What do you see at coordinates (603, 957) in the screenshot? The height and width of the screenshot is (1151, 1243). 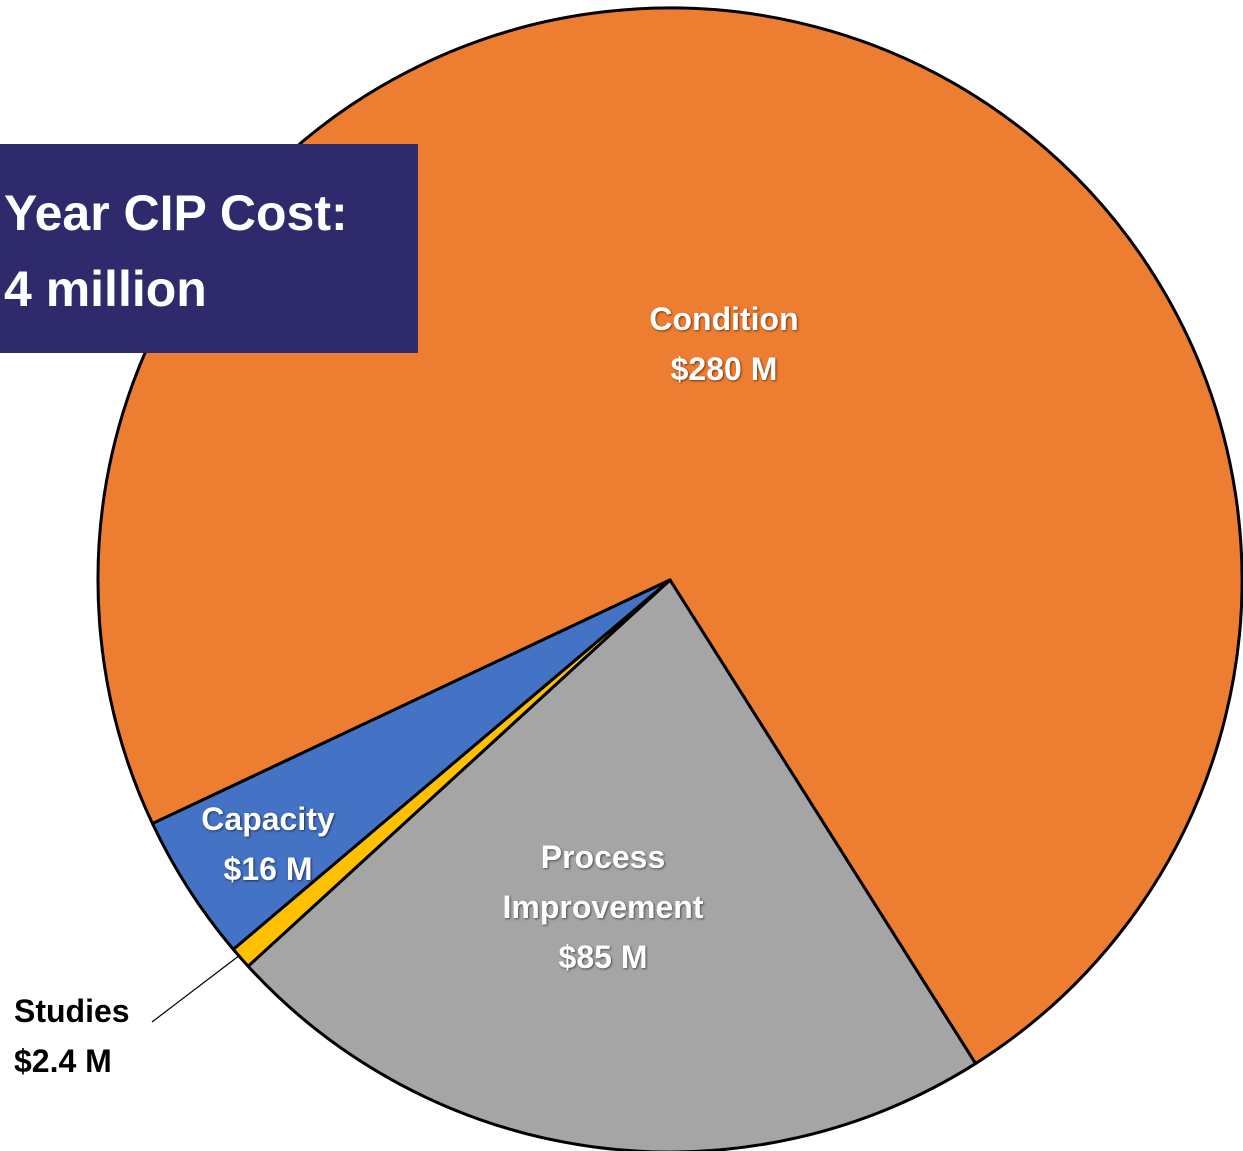 I see `label-value: $85 M` at bounding box center [603, 957].